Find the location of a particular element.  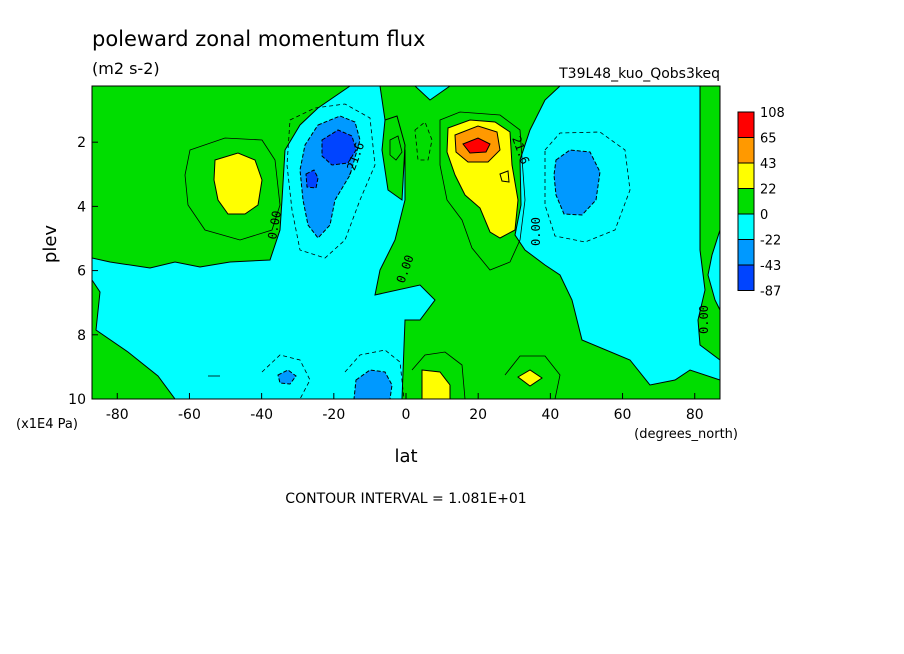

north-small-yellow-core is located at coordinates (530, 378).